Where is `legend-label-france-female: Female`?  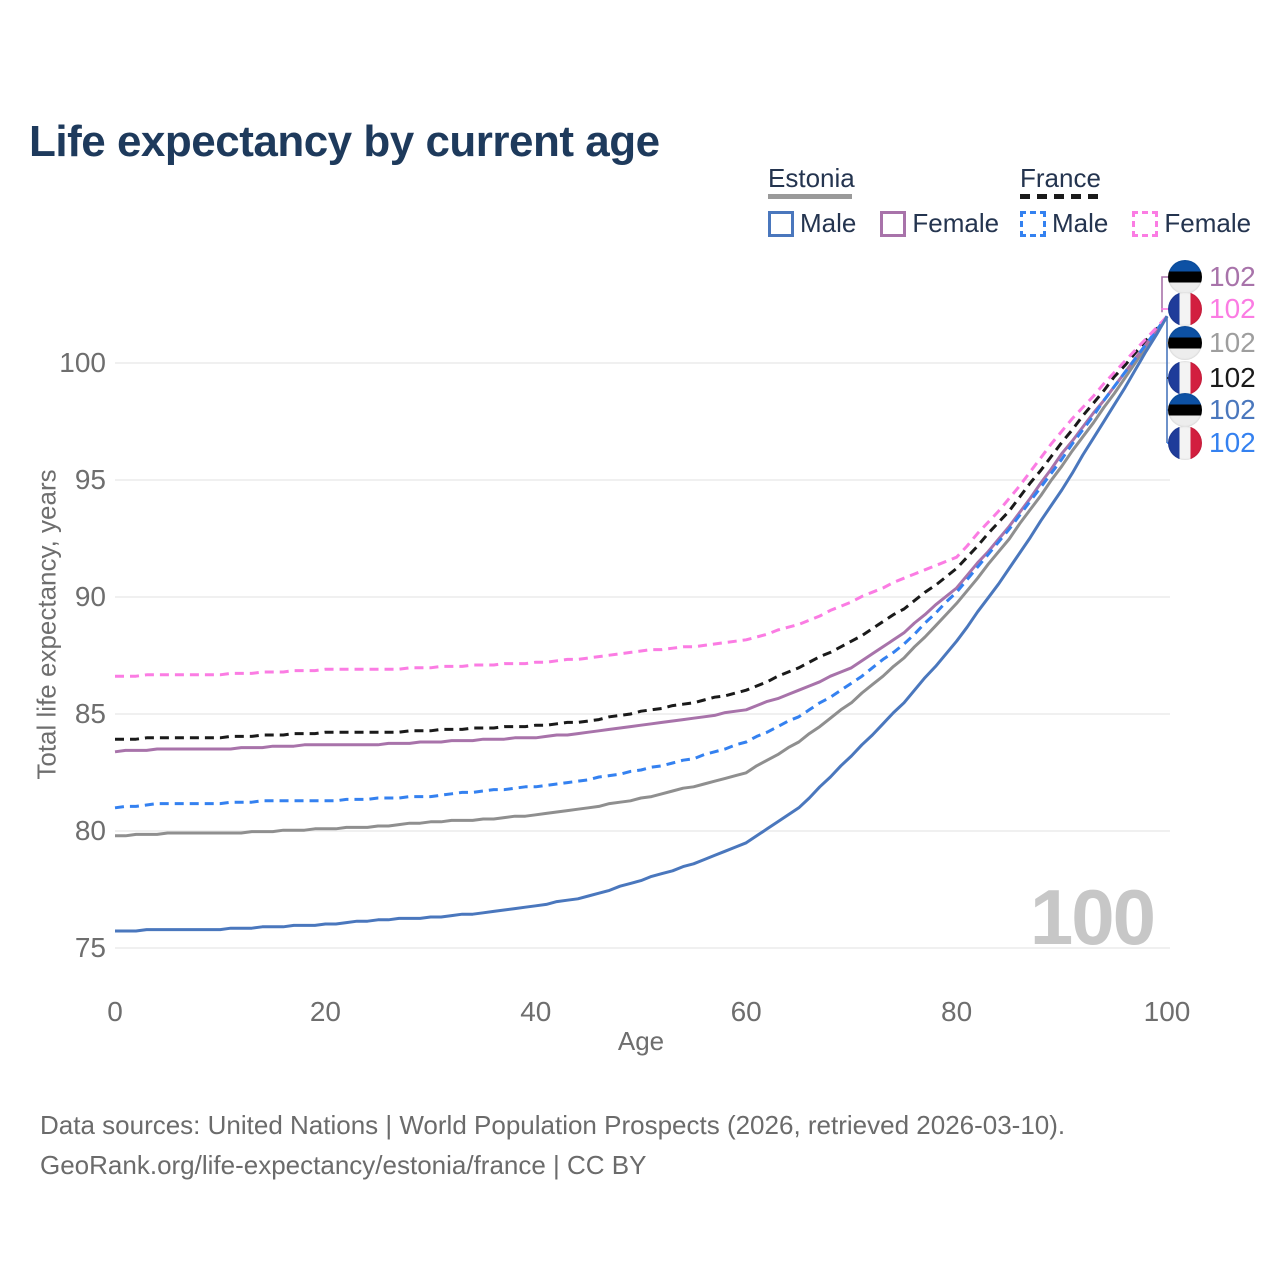
legend-label-france-female: Female is located at coordinates (1208, 223).